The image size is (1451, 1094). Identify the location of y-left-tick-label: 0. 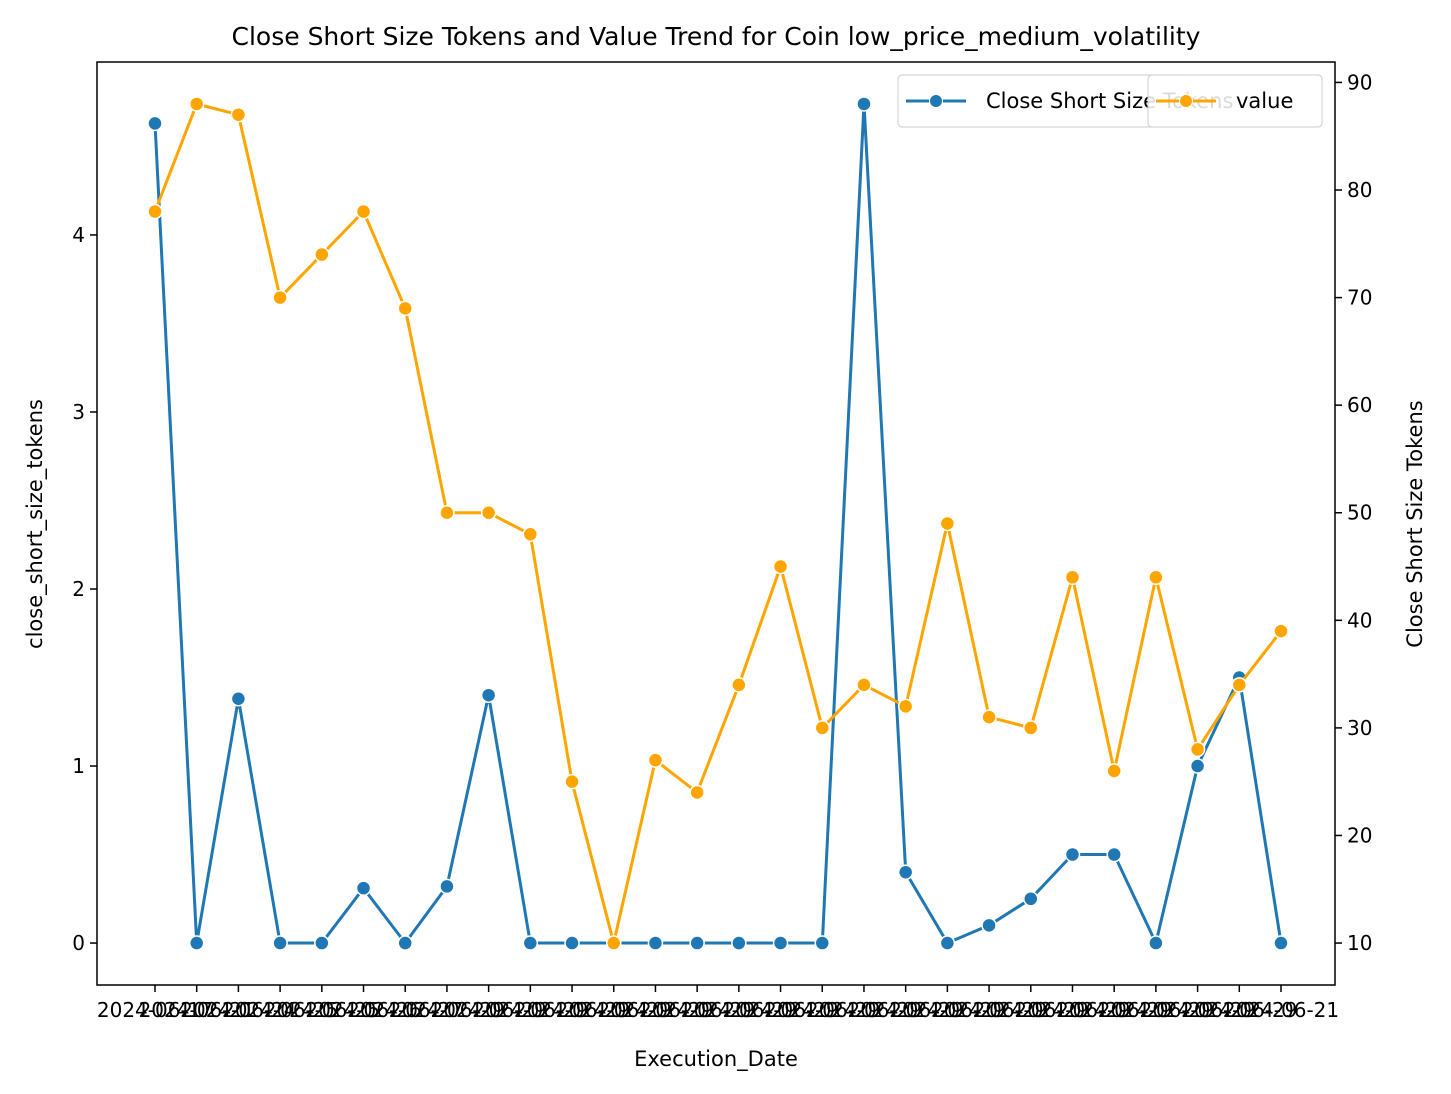
(78, 943).